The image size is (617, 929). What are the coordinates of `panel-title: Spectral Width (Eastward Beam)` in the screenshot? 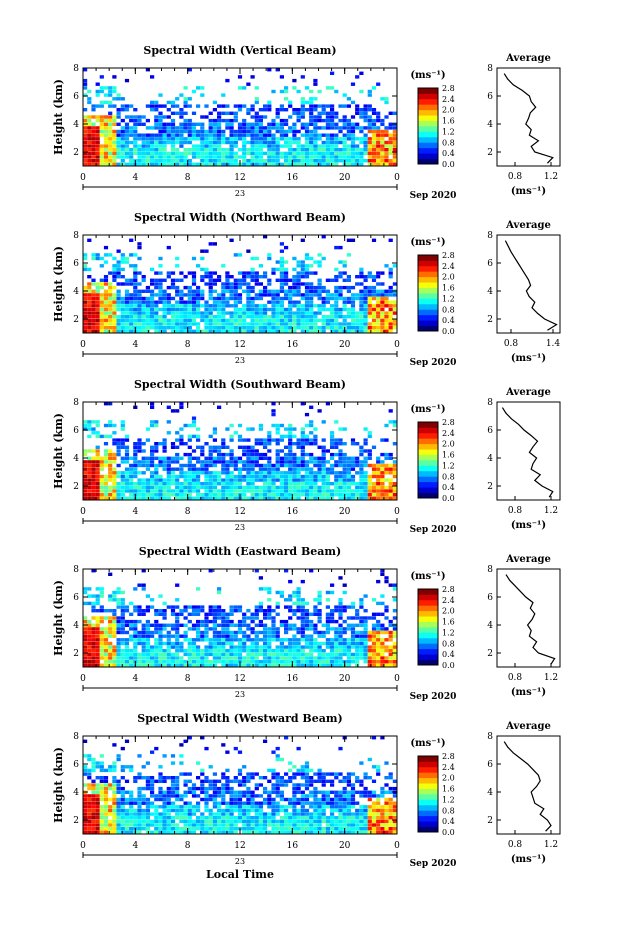 It's located at (240, 551).